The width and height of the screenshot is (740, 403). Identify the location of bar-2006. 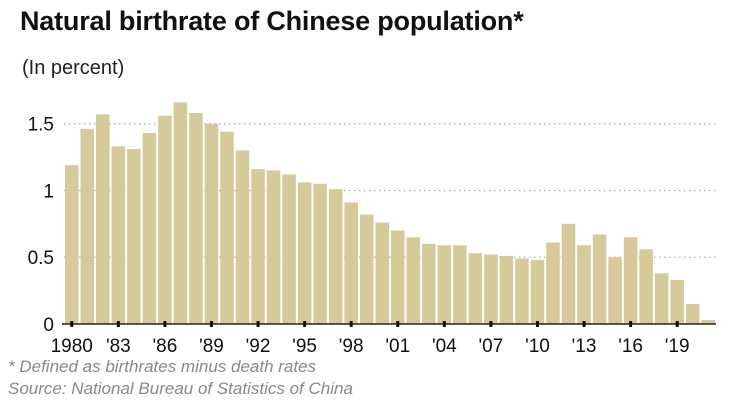
(475, 288).